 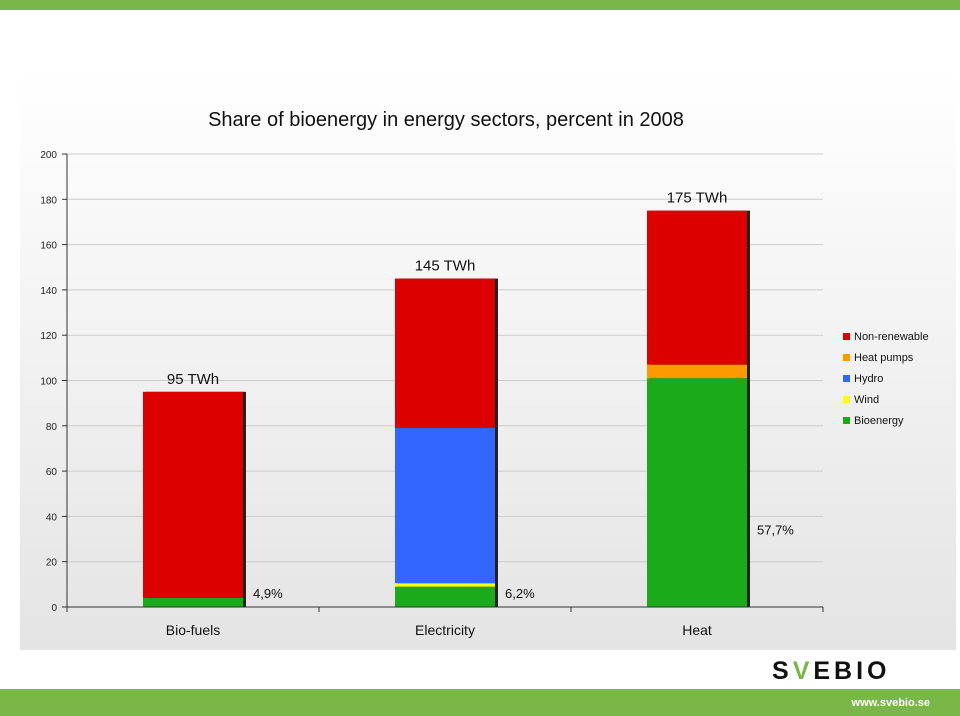 I want to click on x-category-label: Bio-fuels, so click(x=193, y=630).